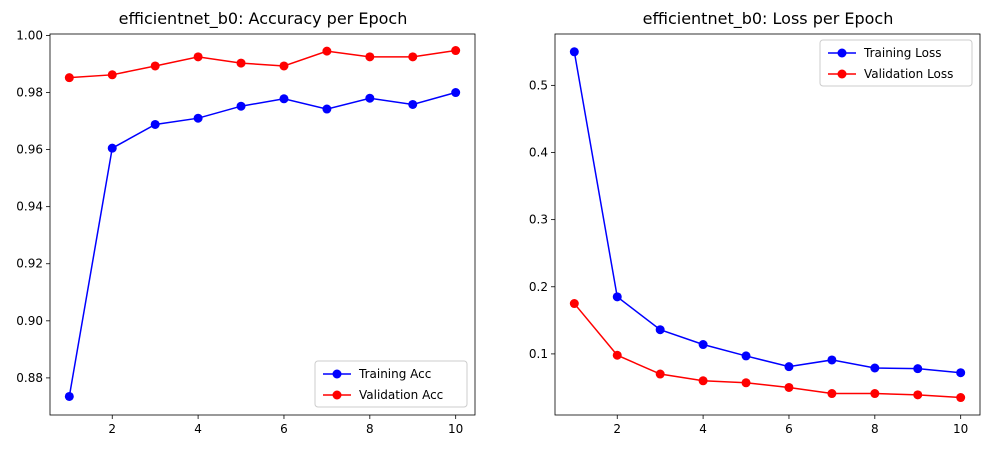  What do you see at coordinates (455, 429) in the screenshot?
I see `accuracy-x-tick-label: 10` at bounding box center [455, 429].